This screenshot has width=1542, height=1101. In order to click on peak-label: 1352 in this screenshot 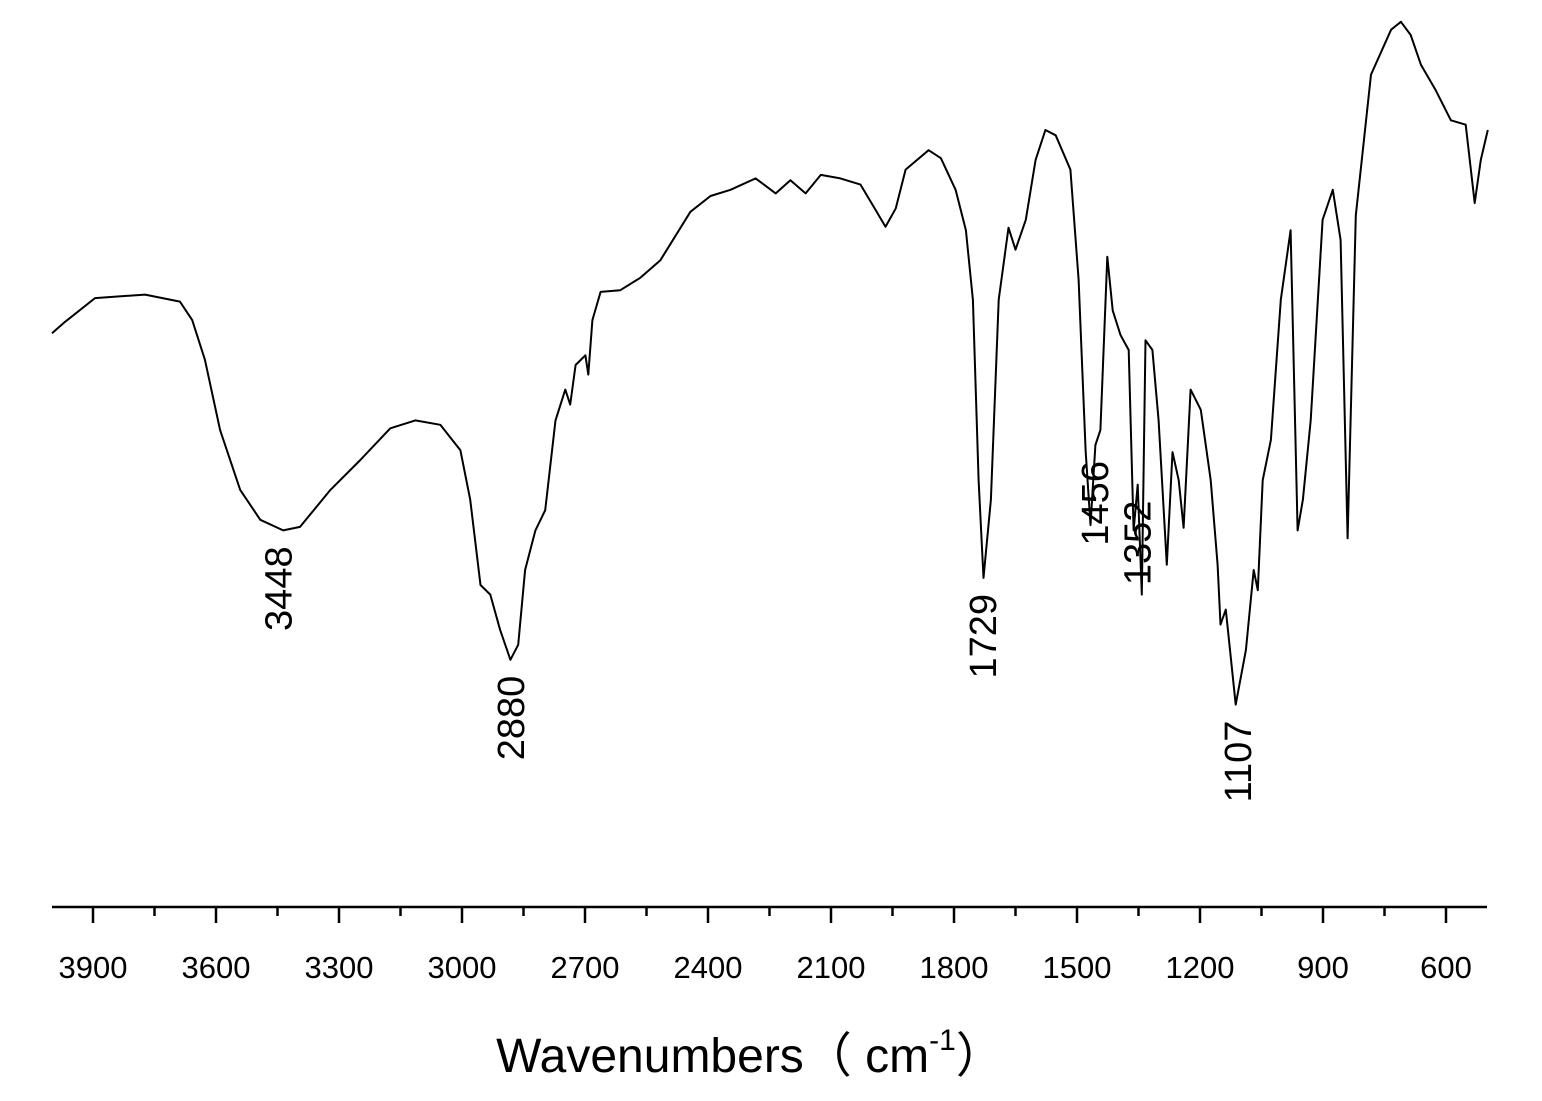, I will do `click(1139, 543)`.